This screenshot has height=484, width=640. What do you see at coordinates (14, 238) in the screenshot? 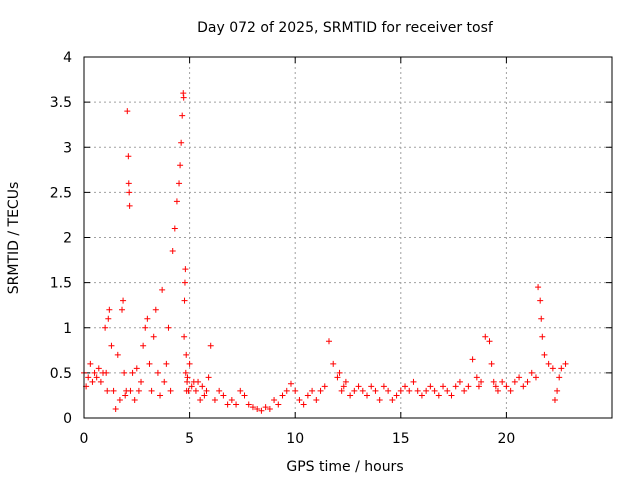
I see `y-axis-label: SRMTID / TECUs` at bounding box center [14, 238].